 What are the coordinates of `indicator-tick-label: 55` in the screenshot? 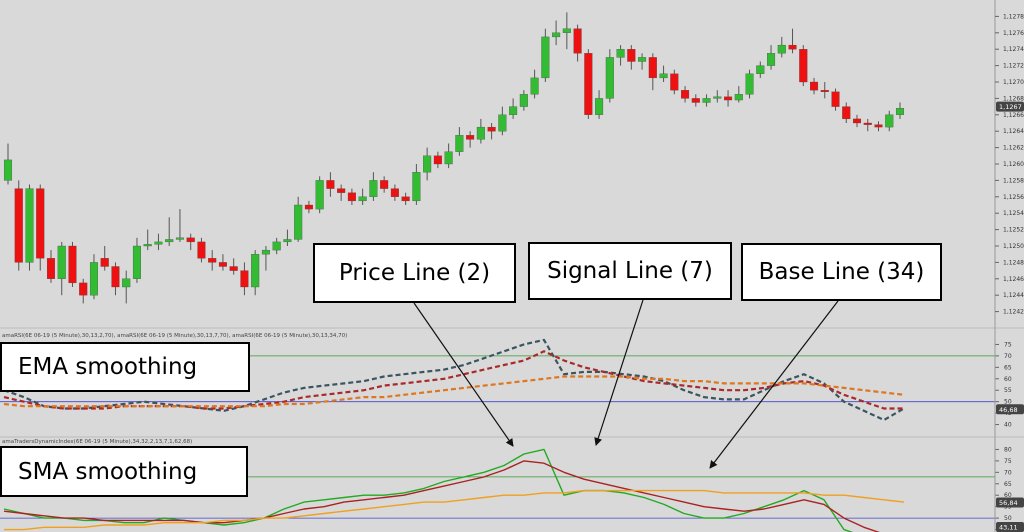 It's located at (1008, 390).